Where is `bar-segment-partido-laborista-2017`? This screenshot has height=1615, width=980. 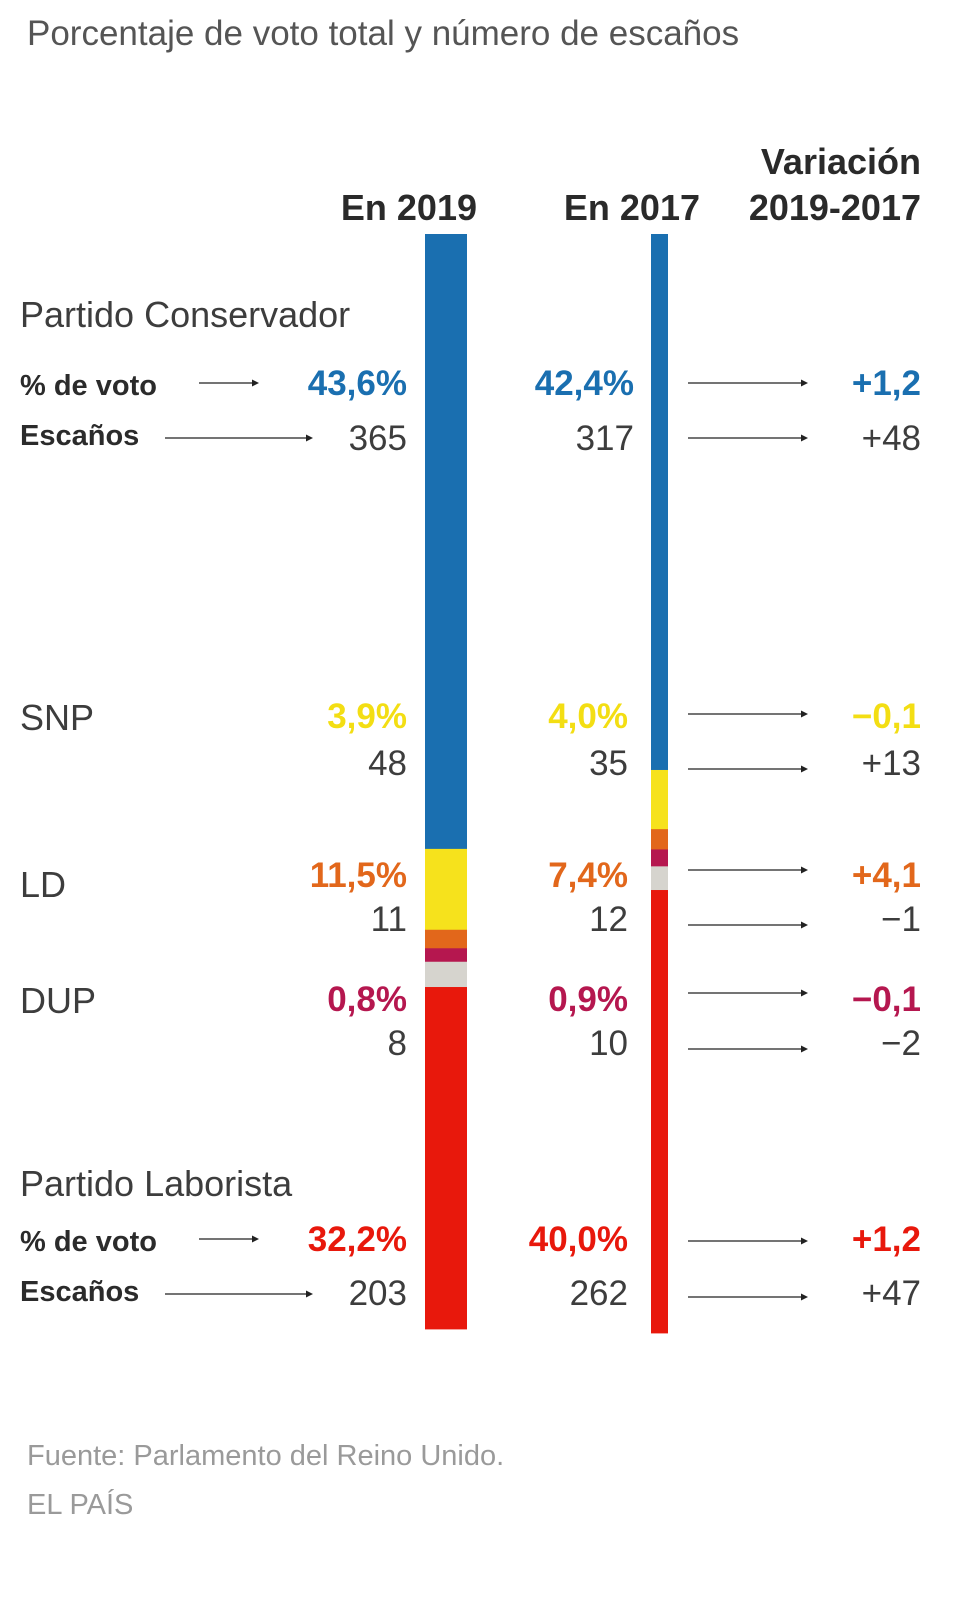
bar-segment-partido-laborista-2017 is located at coordinates (659, 1112).